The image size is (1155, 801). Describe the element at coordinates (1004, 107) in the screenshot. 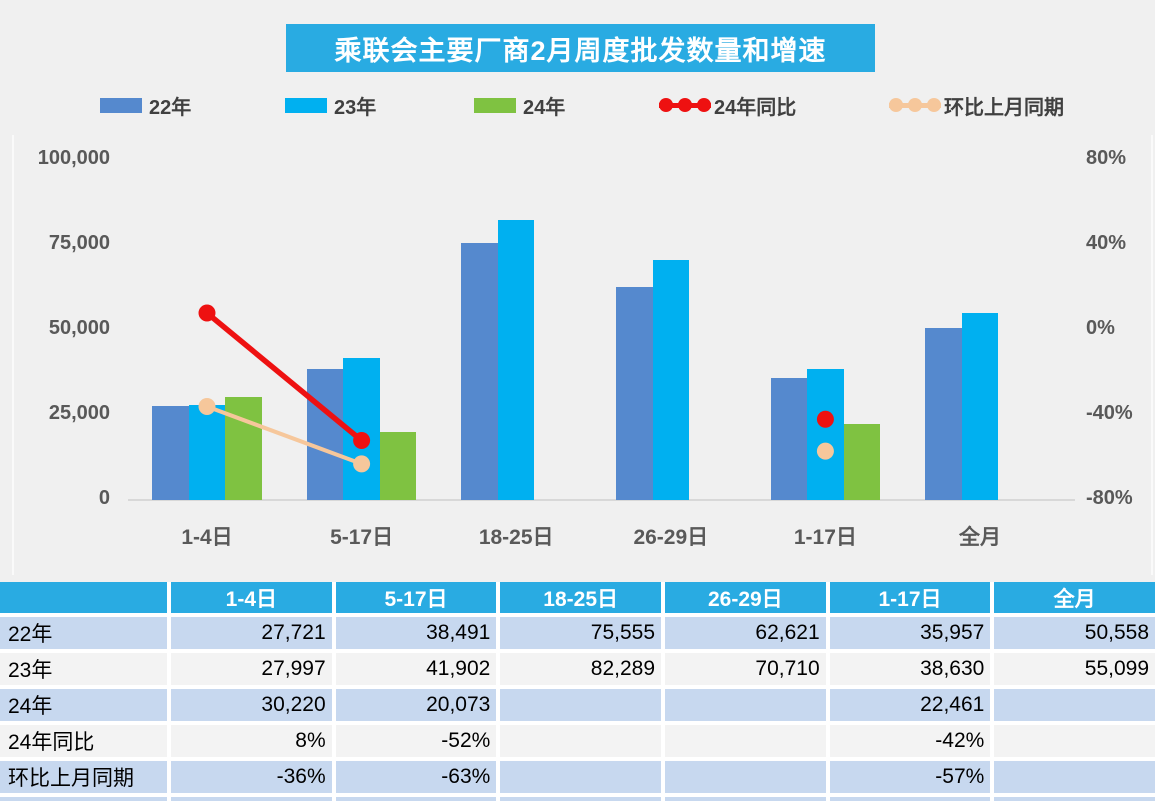

I see `legend-label: 环比上月同期` at that location.